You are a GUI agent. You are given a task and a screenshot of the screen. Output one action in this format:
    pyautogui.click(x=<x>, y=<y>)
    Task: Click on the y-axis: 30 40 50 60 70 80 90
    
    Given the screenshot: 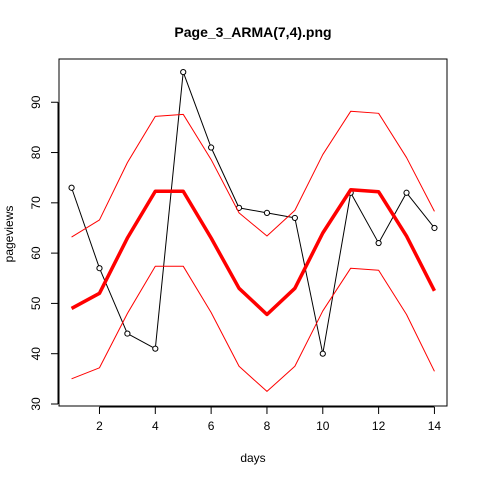 What is the action you would take?
    pyautogui.click(x=44, y=253)
    